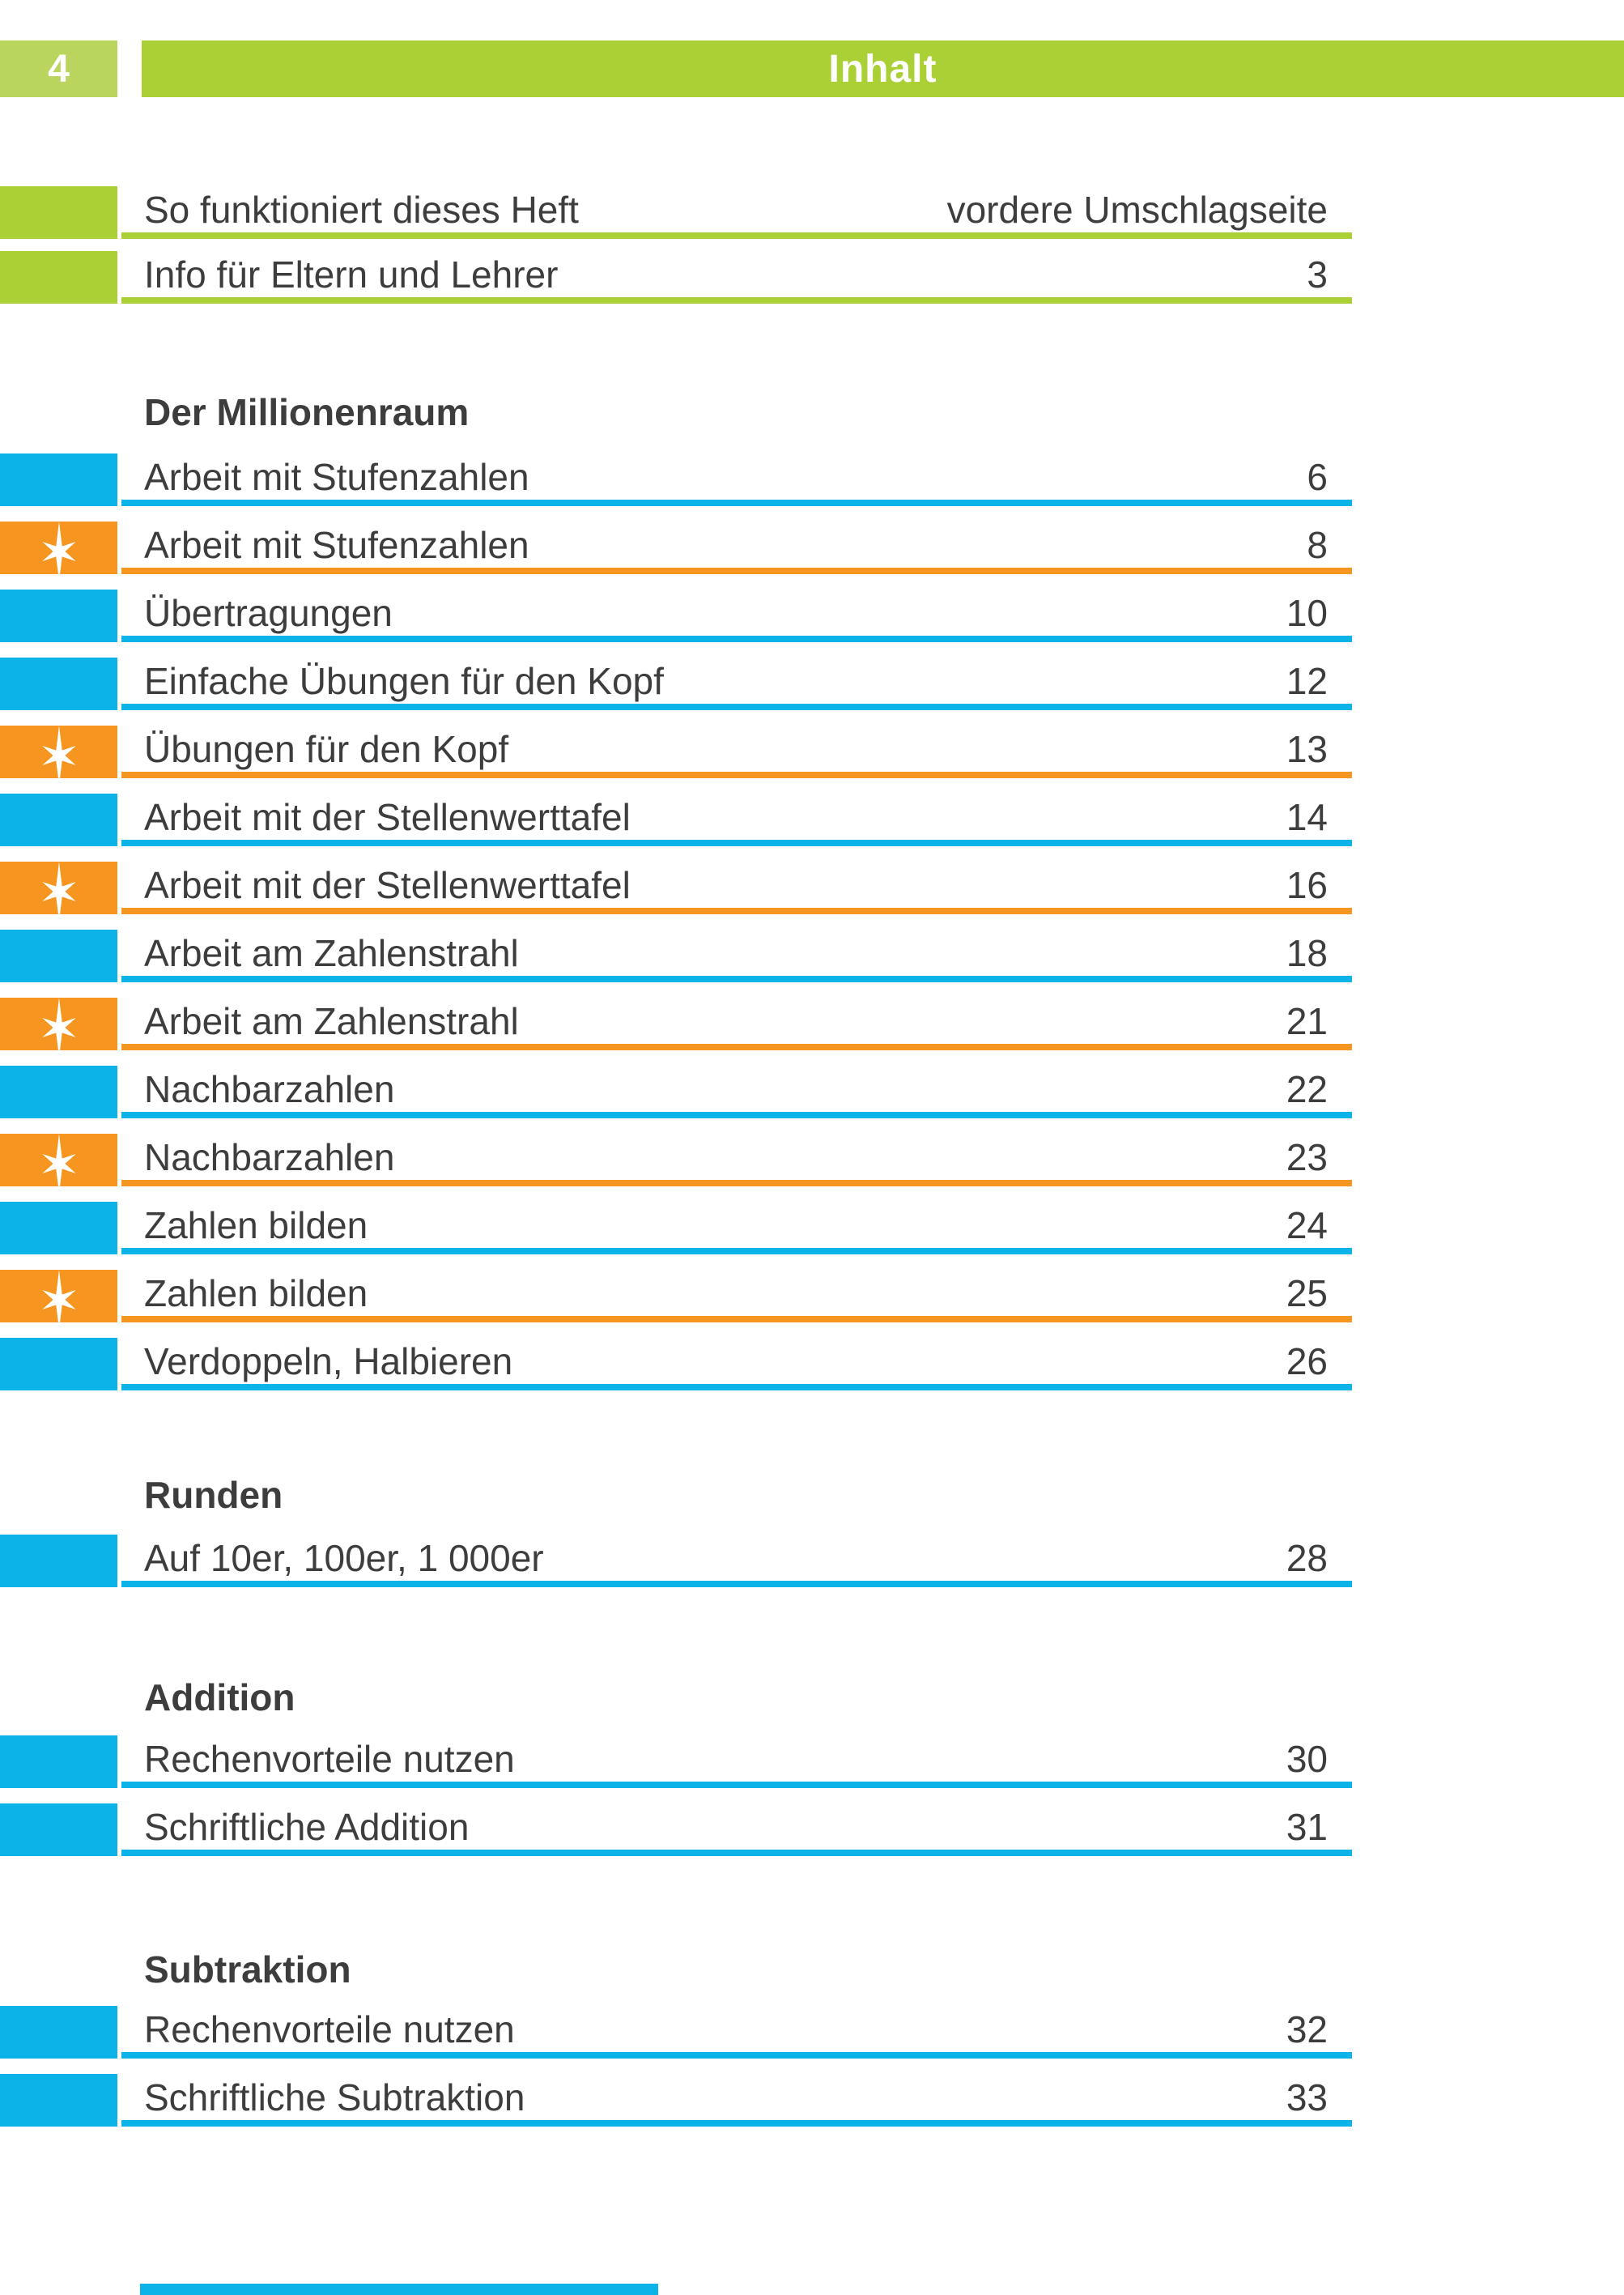 This screenshot has width=1624, height=2295. Describe the element at coordinates (676, 1561) in the screenshot. I see `toc-row: Auf 10er, 100er, 1 000er 28` at that location.